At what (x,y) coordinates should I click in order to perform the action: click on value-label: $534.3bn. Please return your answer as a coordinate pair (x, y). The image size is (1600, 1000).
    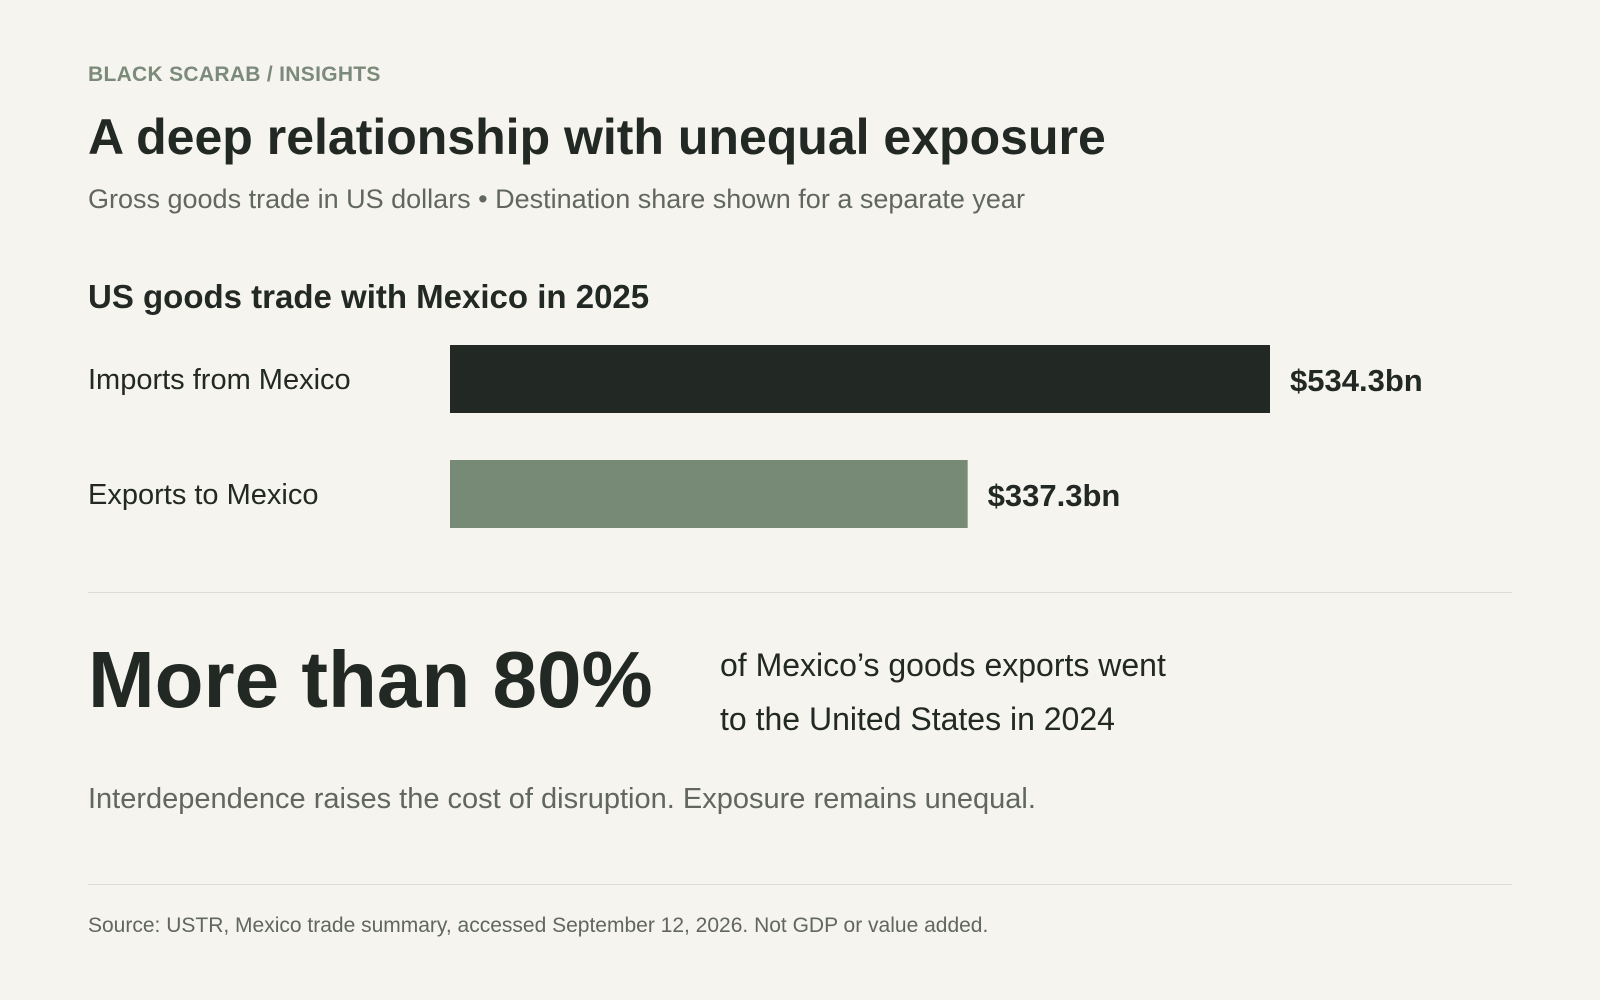
    Looking at the image, I should click on (1356, 380).